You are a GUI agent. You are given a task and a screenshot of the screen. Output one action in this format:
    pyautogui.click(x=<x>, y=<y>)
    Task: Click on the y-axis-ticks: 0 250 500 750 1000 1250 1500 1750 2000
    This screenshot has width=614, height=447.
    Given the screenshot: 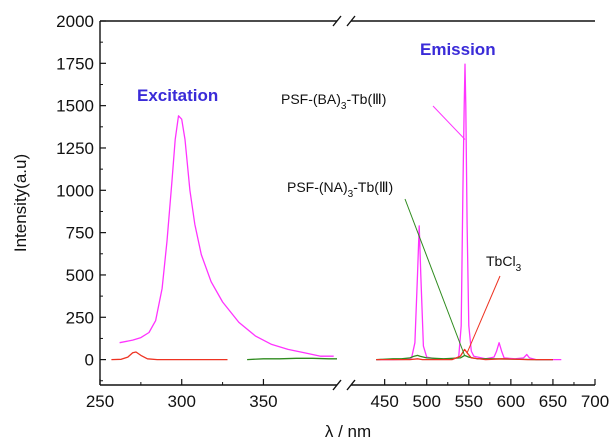 What is the action you would take?
    pyautogui.click(x=81, y=197)
    